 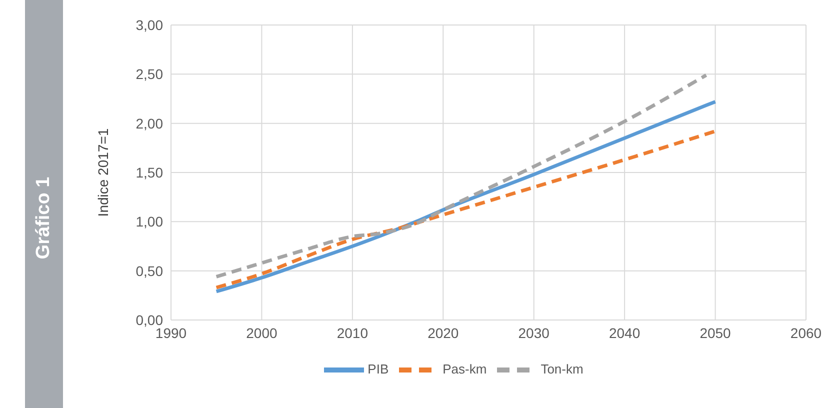 What do you see at coordinates (150, 24) in the screenshot?
I see `y-tick-label: 3,00` at bounding box center [150, 24].